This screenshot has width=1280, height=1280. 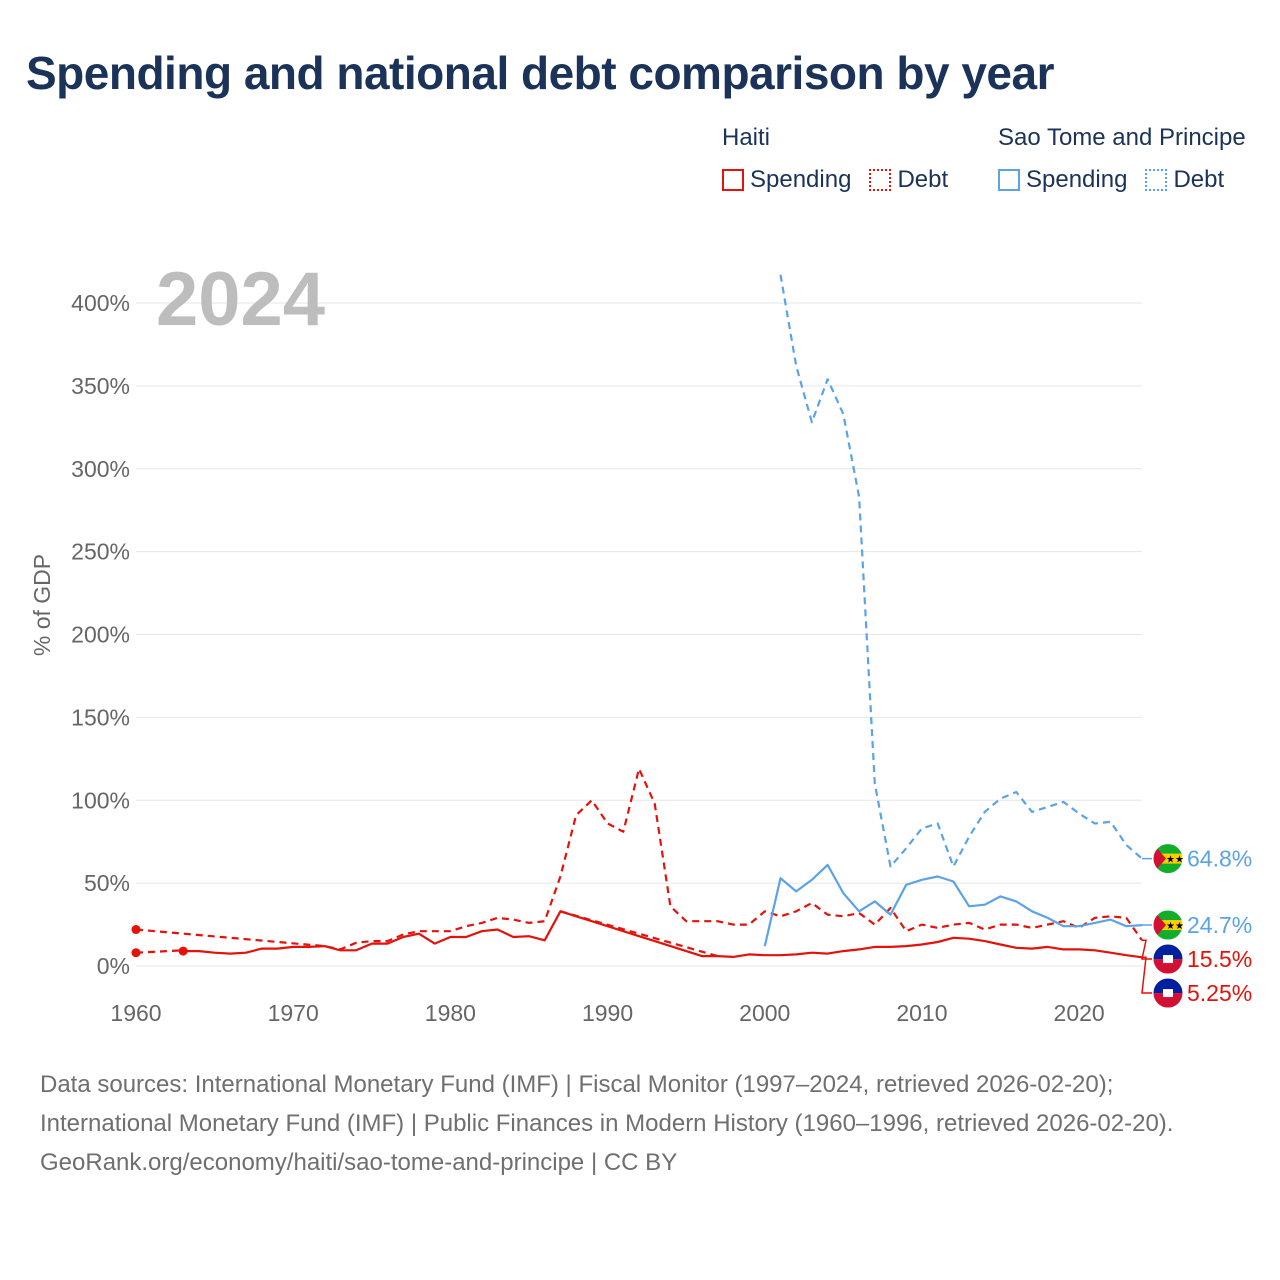 I want to click on legend-haiti-debt-label: Debt, so click(x=923, y=179).